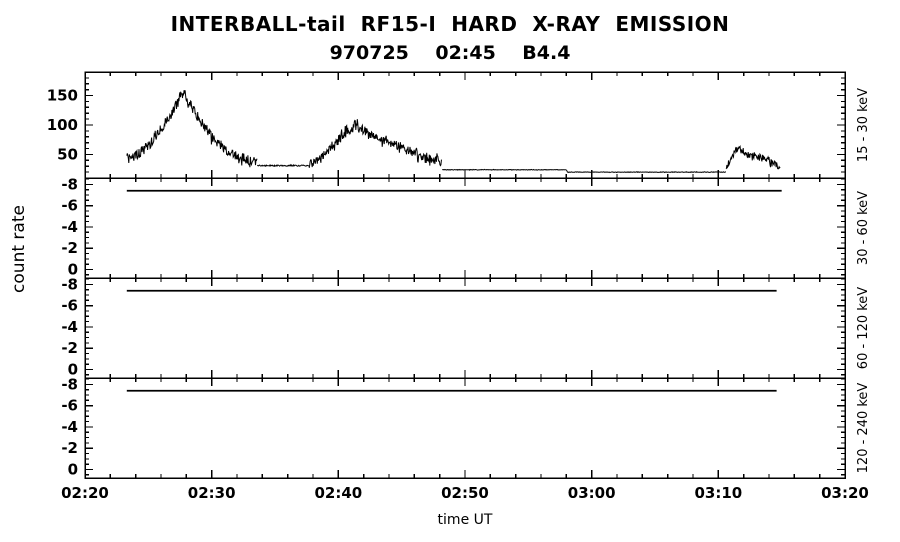 This screenshot has height=542, width=900. Describe the element at coordinates (450, 53) in the screenshot. I see `chart-subtitle: 970725 02:45 B4.4` at that location.